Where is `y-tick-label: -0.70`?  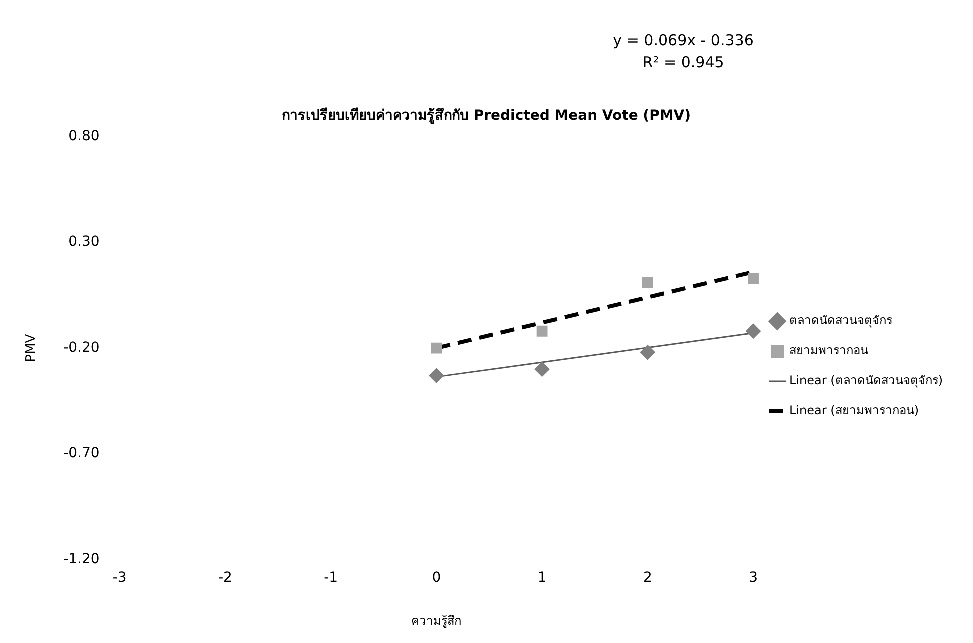 y-tick-label: -0.70 is located at coordinates (82, 454).